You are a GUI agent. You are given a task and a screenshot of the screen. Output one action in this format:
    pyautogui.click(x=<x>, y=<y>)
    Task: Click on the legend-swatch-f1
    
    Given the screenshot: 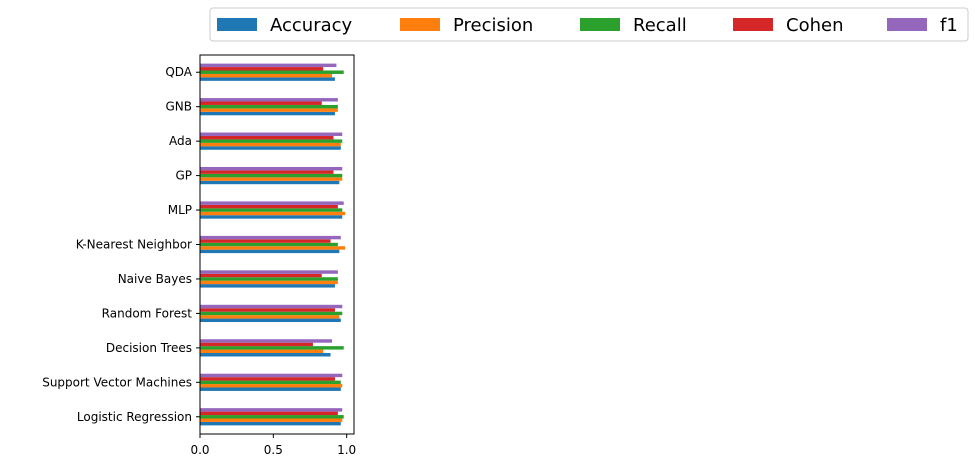 What is the action you would take?
    pyautogui.click(x=907, y=24)
    